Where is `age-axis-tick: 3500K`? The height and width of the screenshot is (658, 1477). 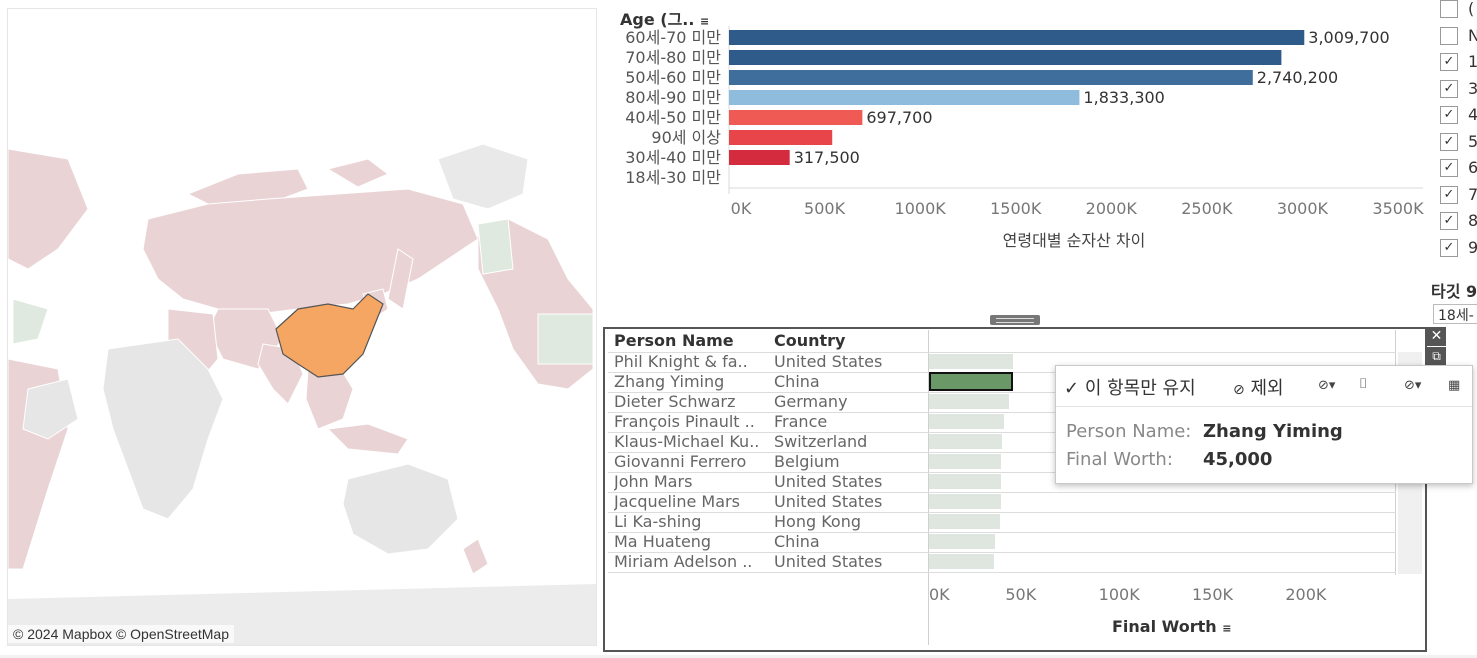
age-axis-tick: 3500K is located at coordinates (1398, 208).